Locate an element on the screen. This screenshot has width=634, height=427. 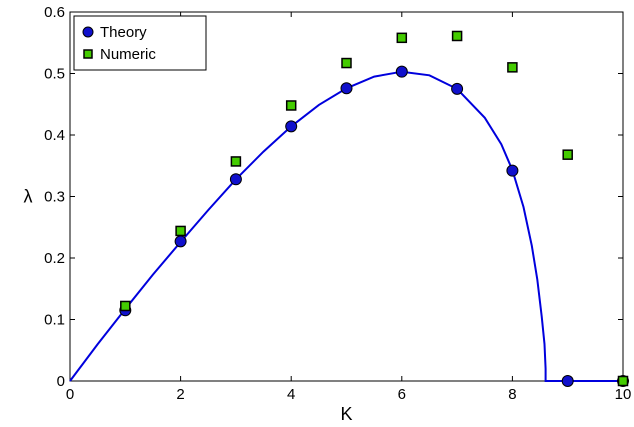
x-tick-label: 4 is located at coordinates (291, 394).